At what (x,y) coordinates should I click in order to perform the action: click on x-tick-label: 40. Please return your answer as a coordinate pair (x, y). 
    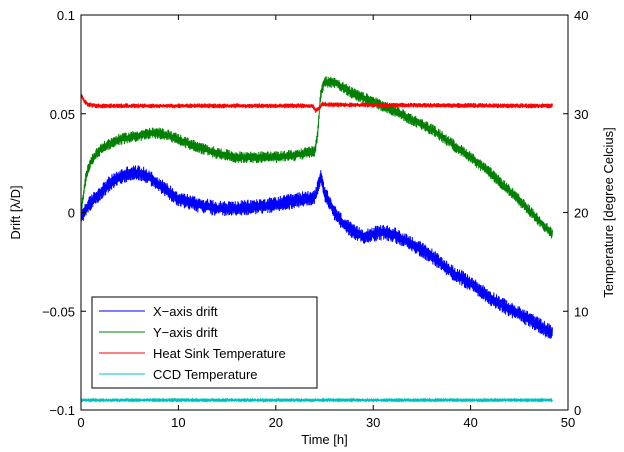
    Looking at the image, I should click on (470, 422).